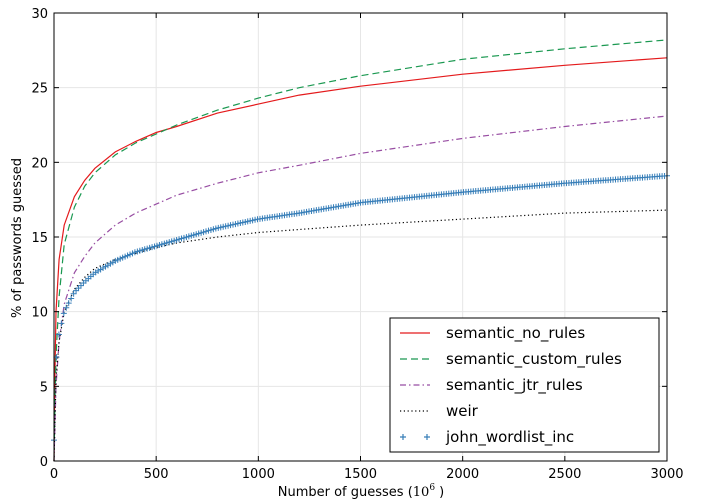  Describe the element at coordinates (258, 474) in the screenshot. I see `x-tick-label: 1000` at that location.